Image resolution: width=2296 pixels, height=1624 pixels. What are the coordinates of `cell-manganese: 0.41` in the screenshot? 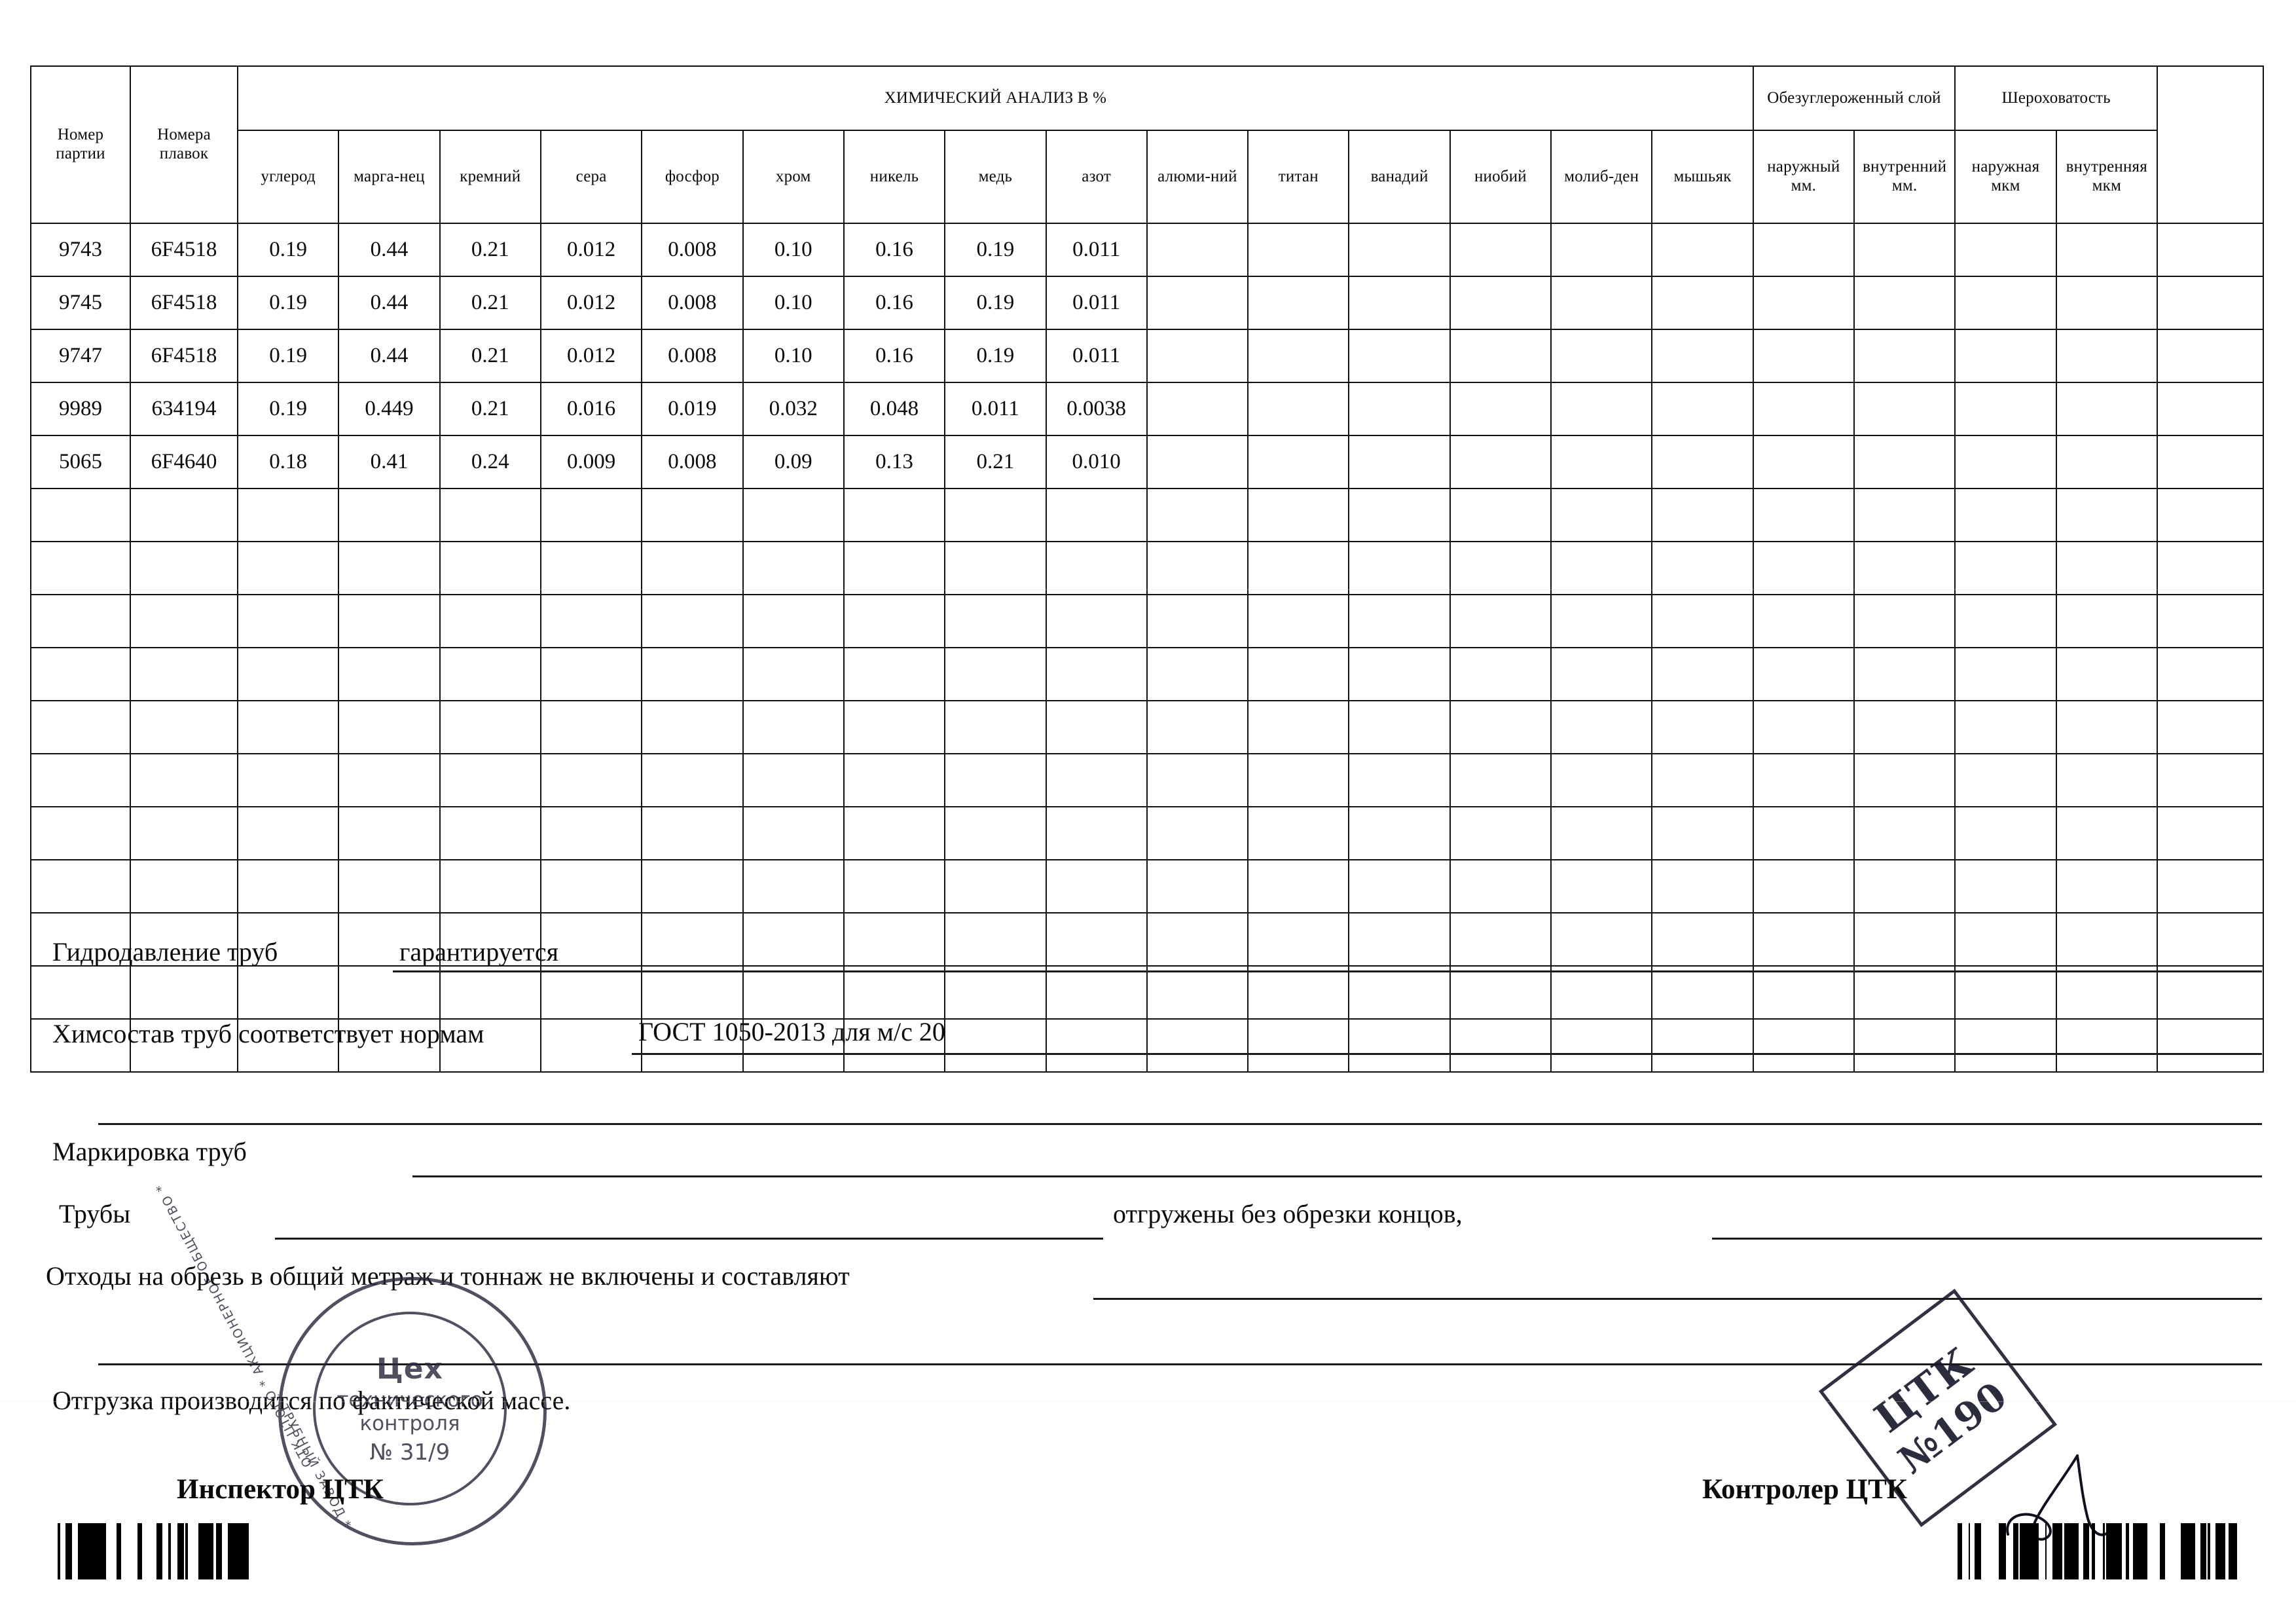 It's located at (389, 462).